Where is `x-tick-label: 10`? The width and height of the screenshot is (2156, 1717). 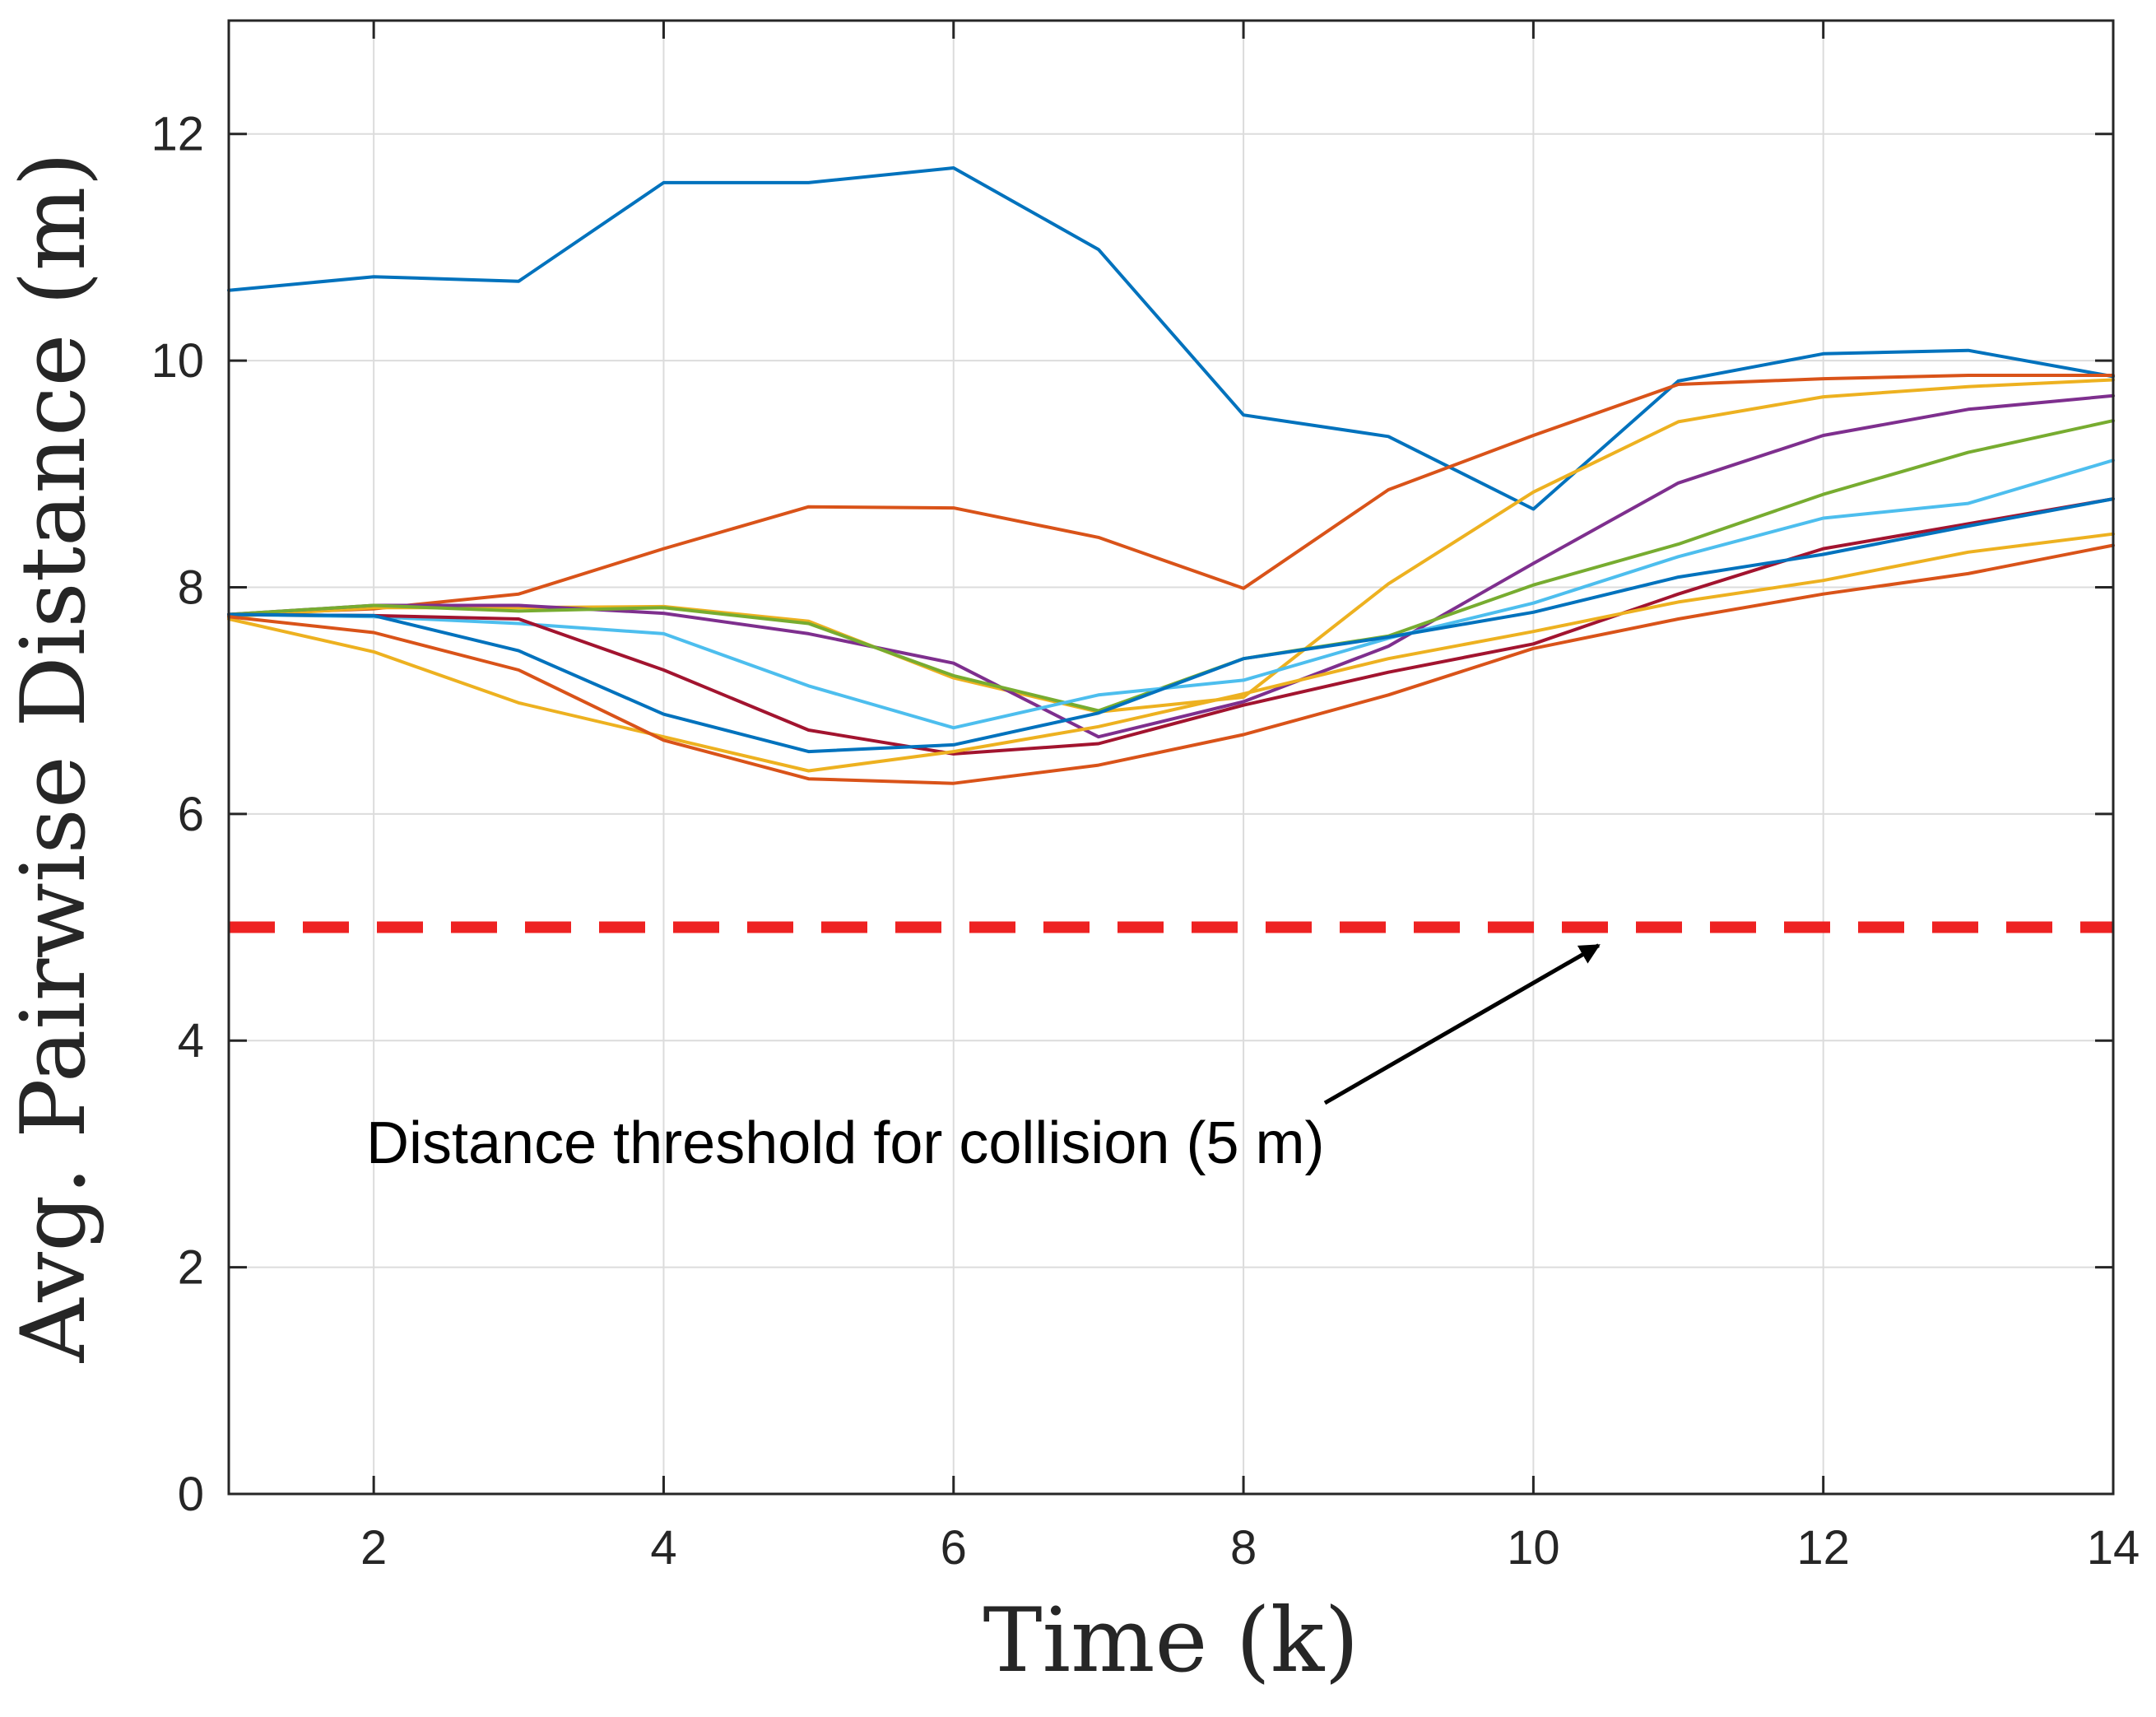
x-tick-label: 10 is located at coordinates (1533, 1548).